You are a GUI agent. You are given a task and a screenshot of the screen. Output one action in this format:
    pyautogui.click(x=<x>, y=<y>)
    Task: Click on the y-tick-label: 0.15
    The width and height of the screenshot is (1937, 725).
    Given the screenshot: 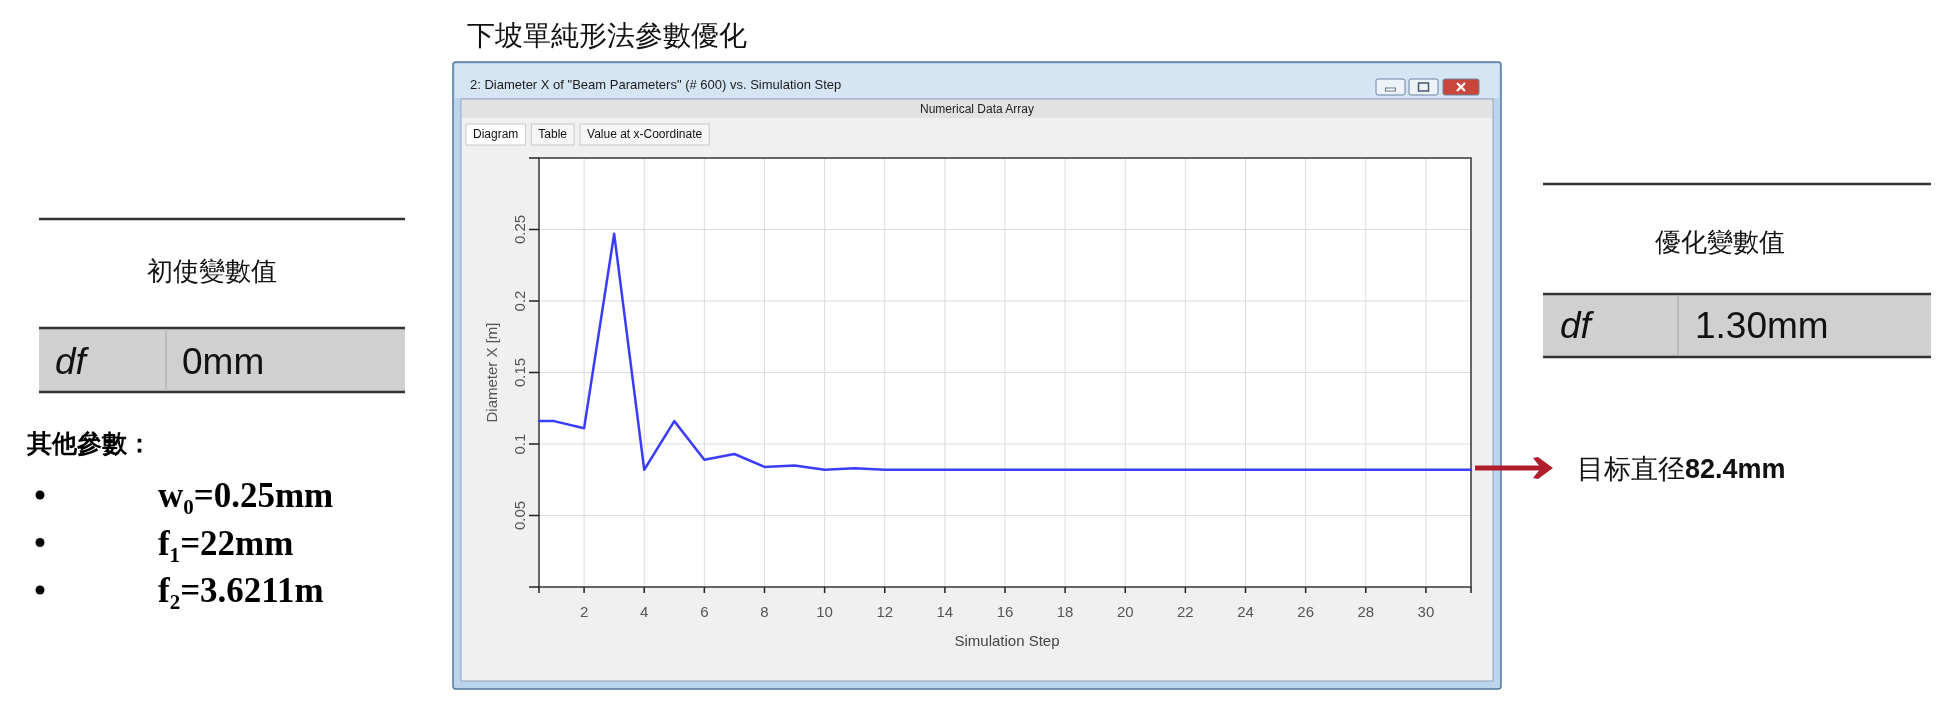 What is the action you would take?
    pyautogui.click(x=519, y=372)
    